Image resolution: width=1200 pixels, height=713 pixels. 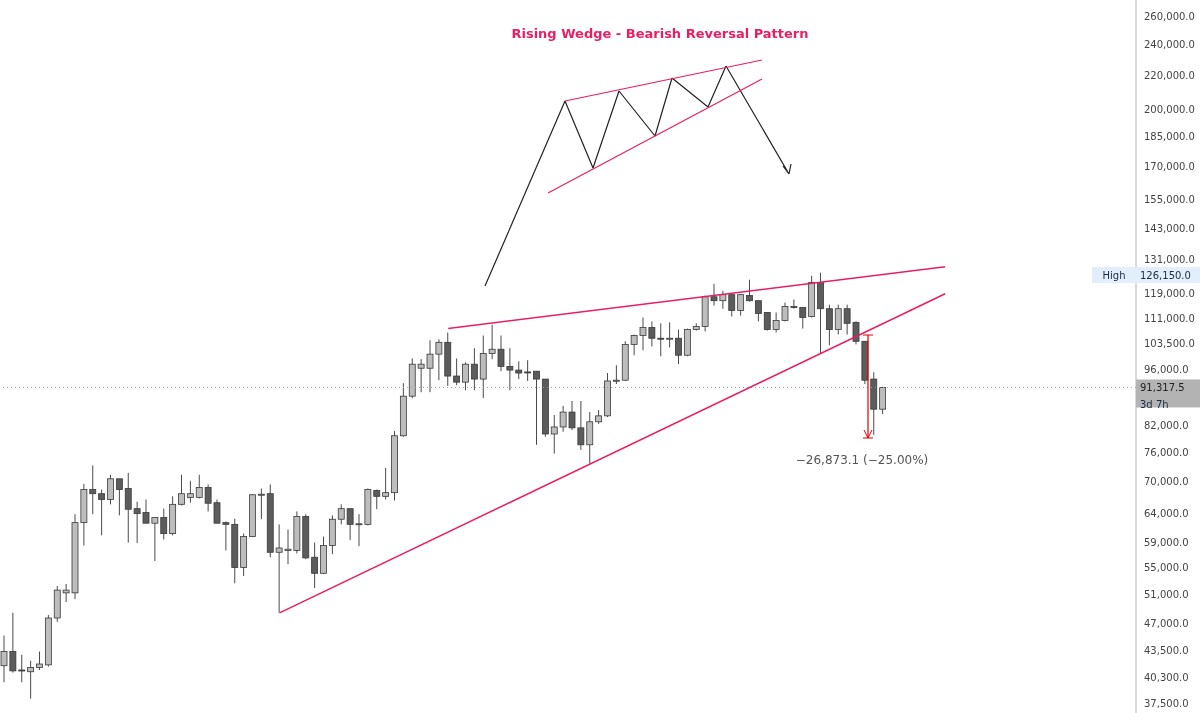 I want to click on y-tick-label: 55,000.0, so click(x=1166, y=567).